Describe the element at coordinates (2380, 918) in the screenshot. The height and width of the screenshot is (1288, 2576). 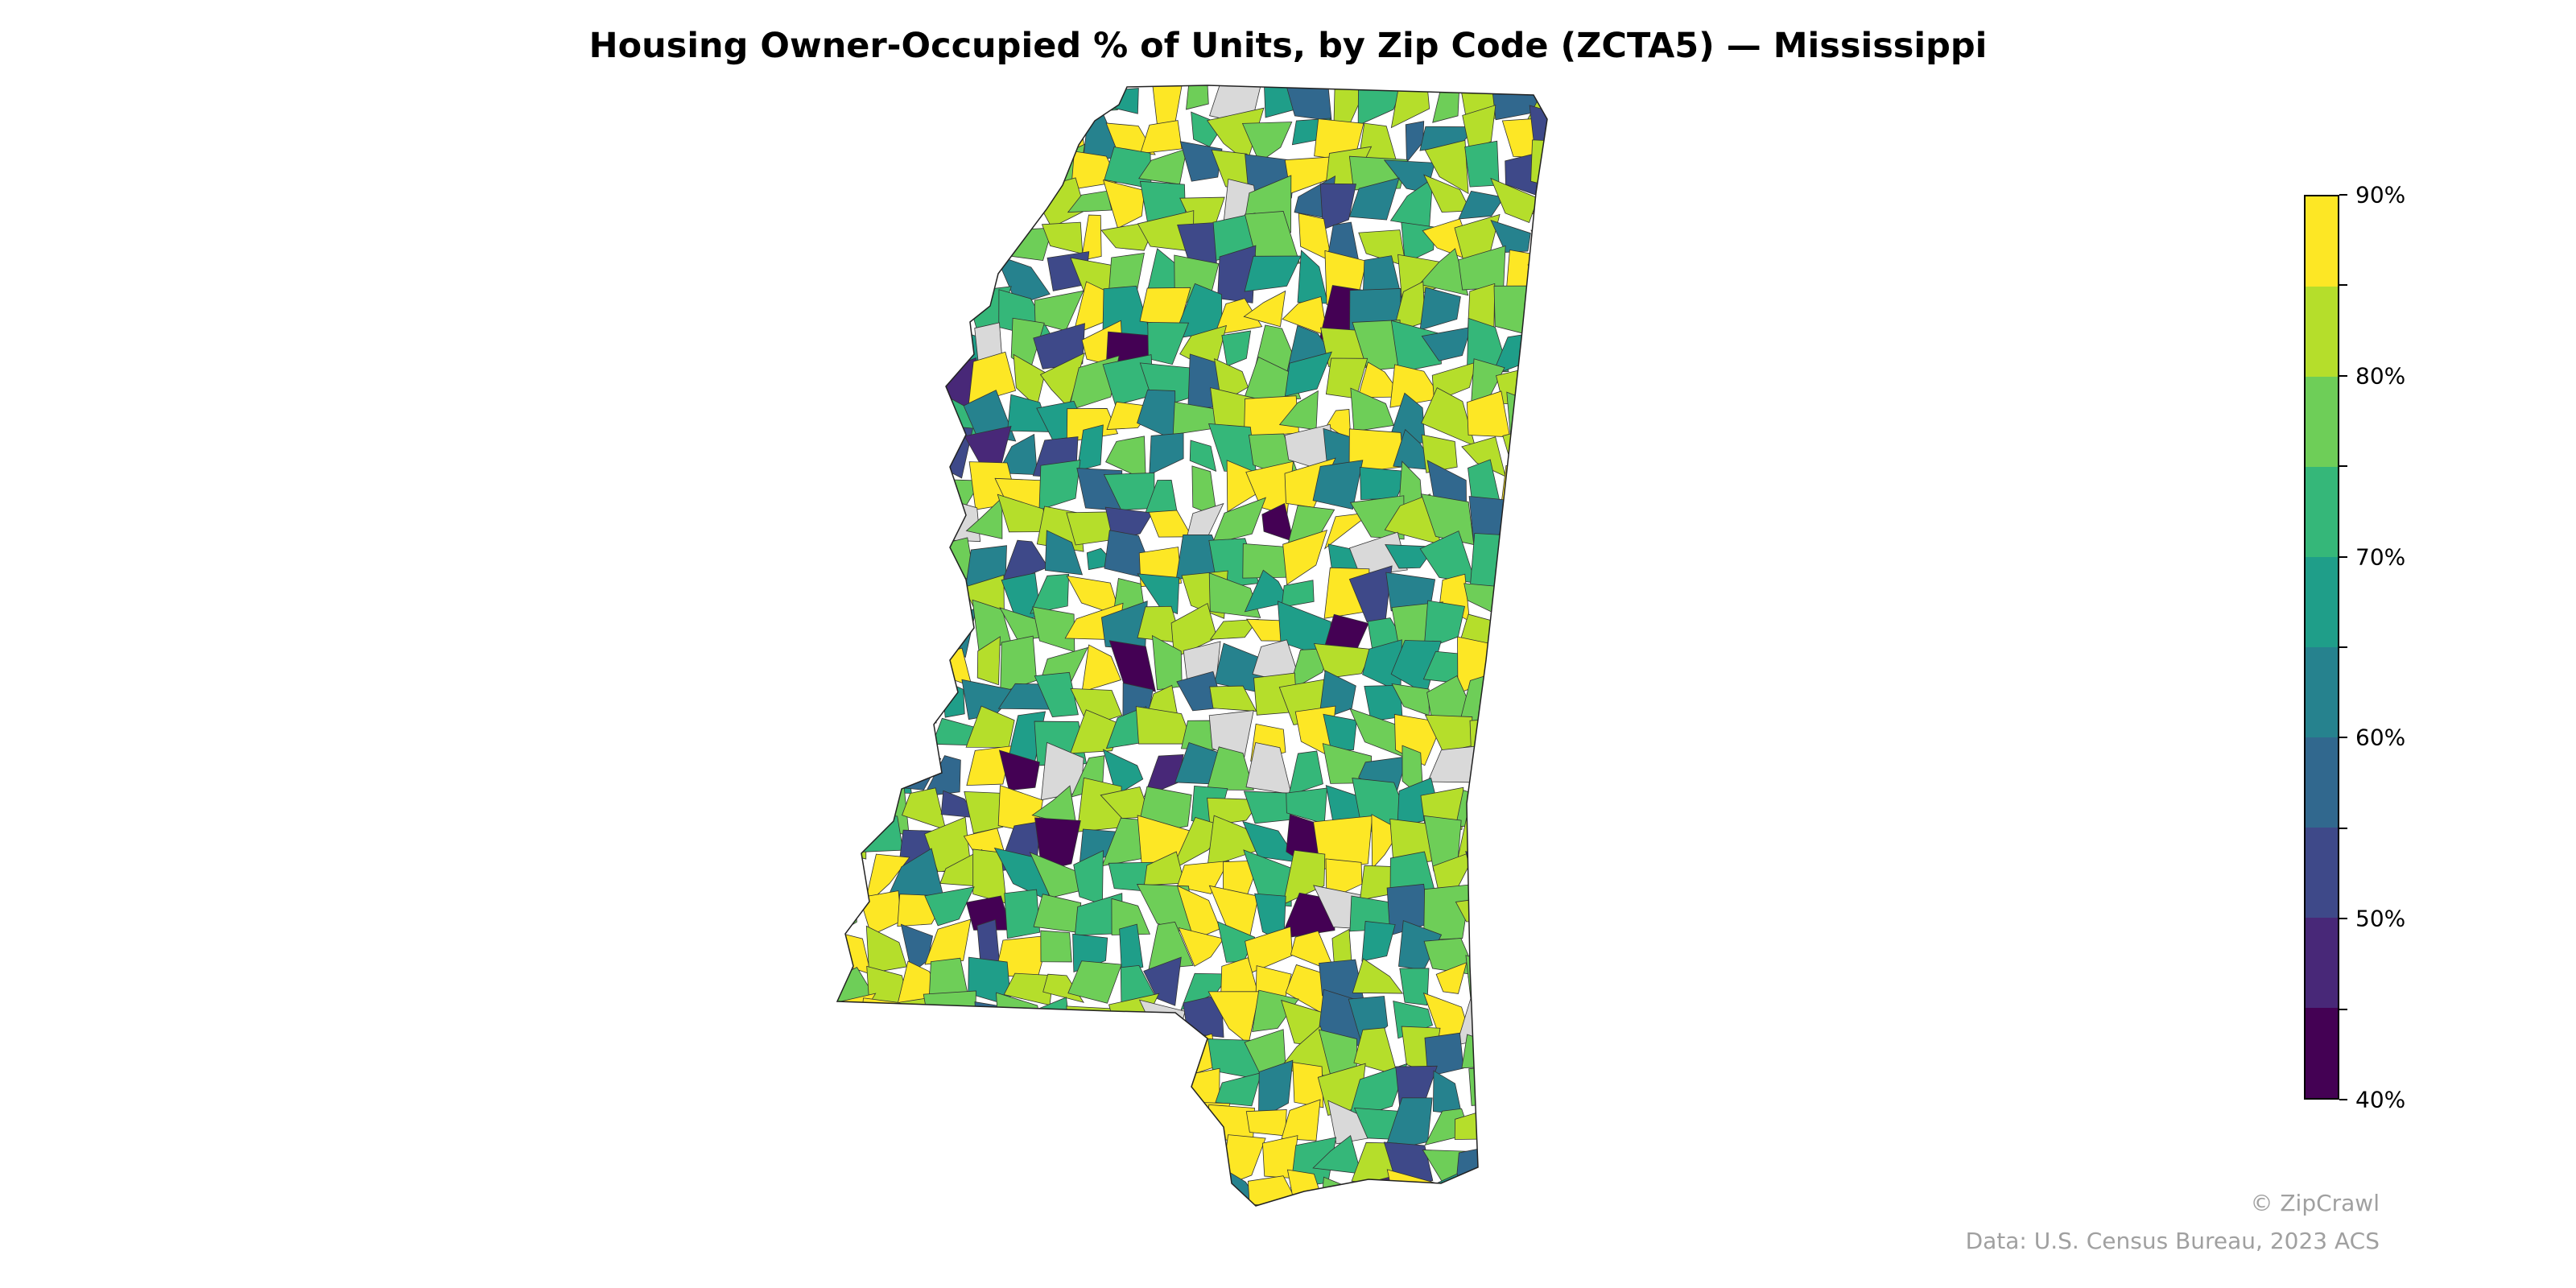
I see `colorbar-tick-label: 50%` at that location.